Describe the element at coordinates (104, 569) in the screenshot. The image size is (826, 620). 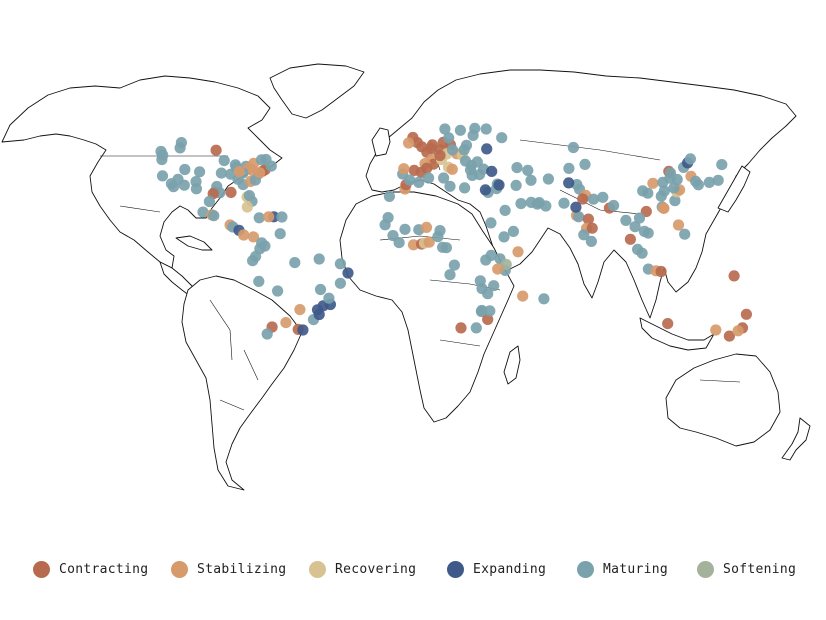
I see `legend-label-contracting: Contracting` at that location.